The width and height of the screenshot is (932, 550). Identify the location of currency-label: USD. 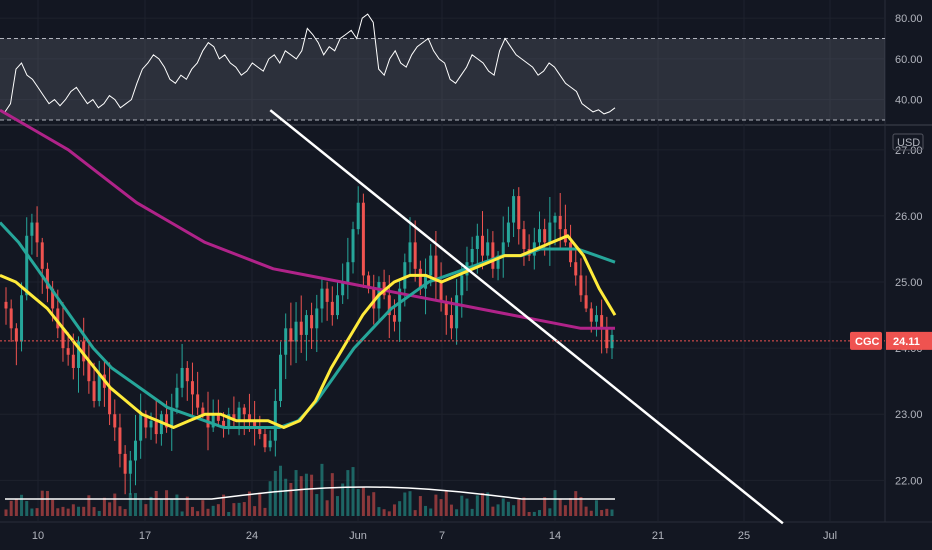
(908, 143).